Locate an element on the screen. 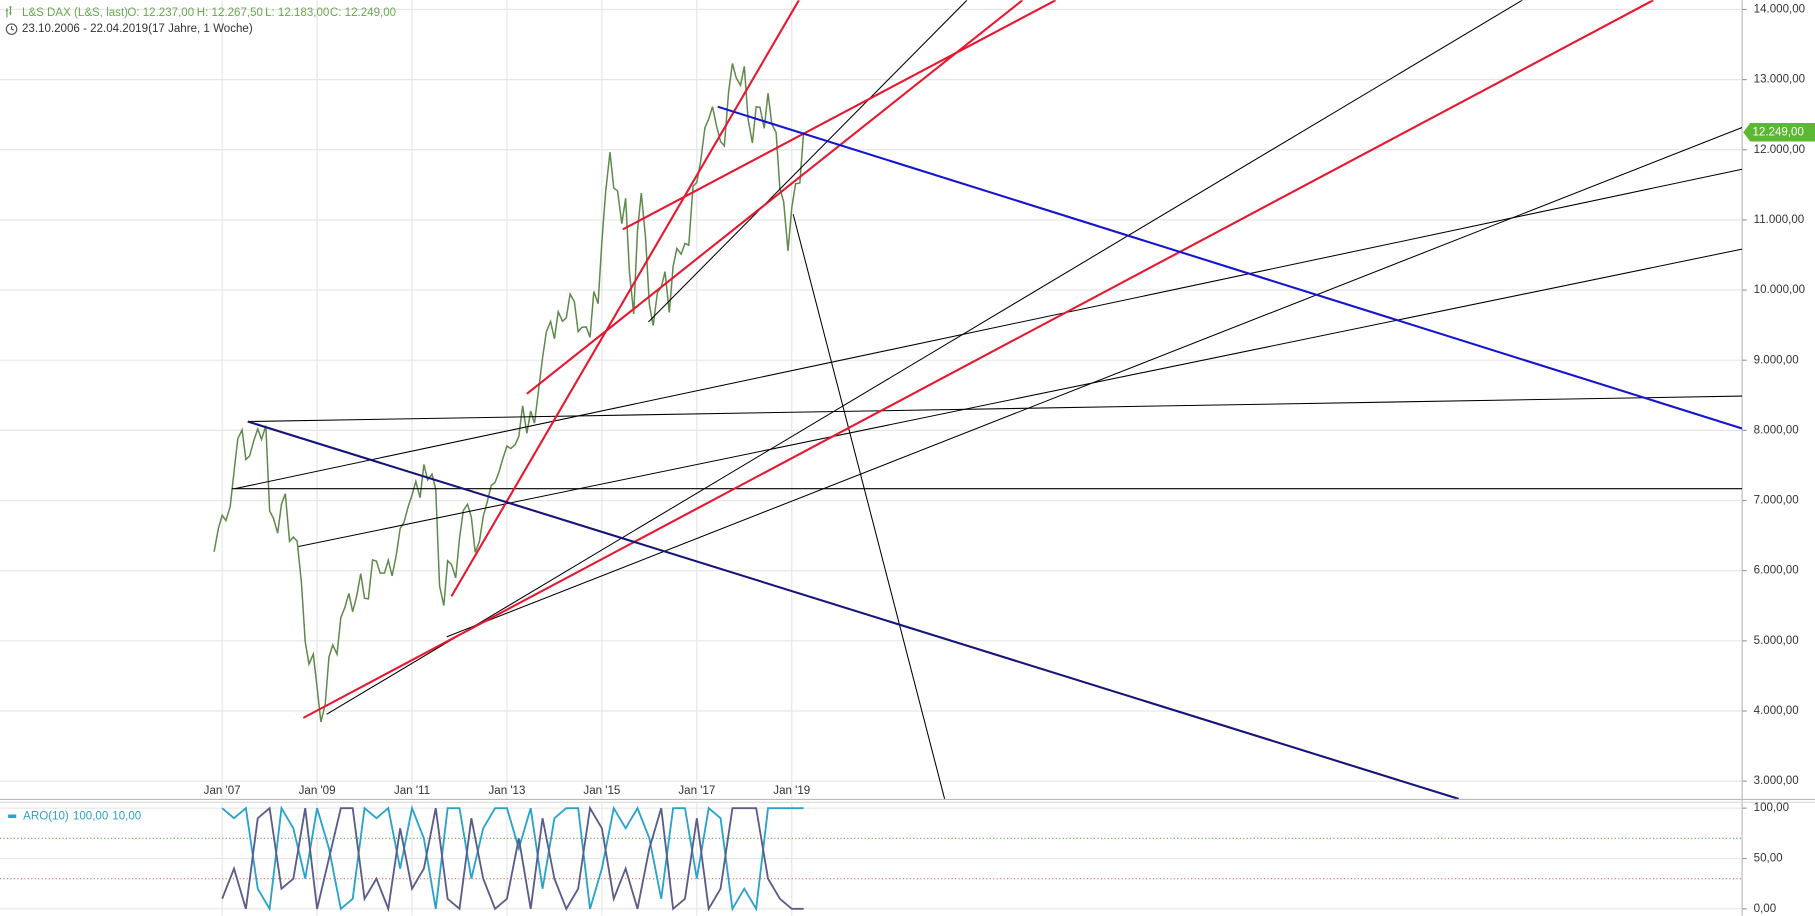  x-tick-label: Jan '17 is located at coordinates (696, 791).